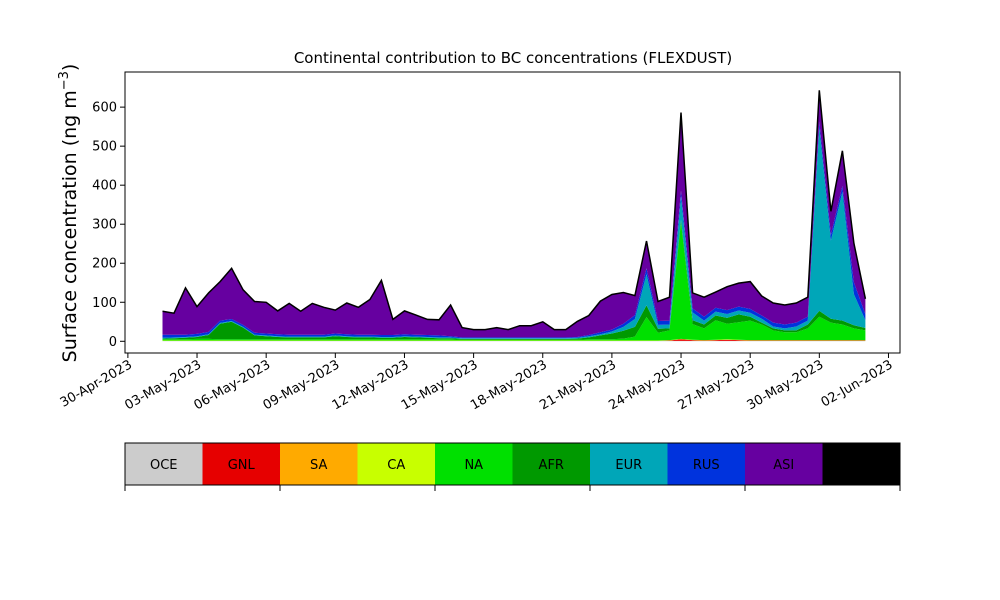  I want to click on legend-label-aus: AUS, so click(861, 465).